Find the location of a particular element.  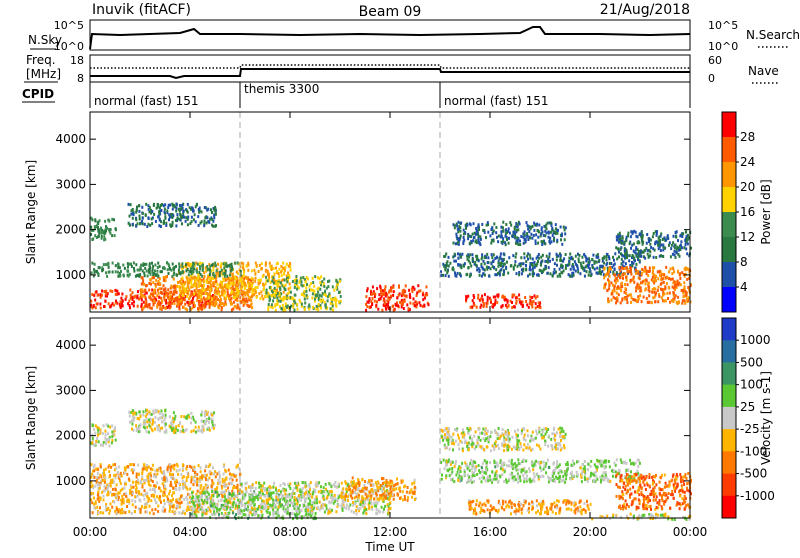

power-colorbar-tick-label: 8 is located at coordinates (744, 262).